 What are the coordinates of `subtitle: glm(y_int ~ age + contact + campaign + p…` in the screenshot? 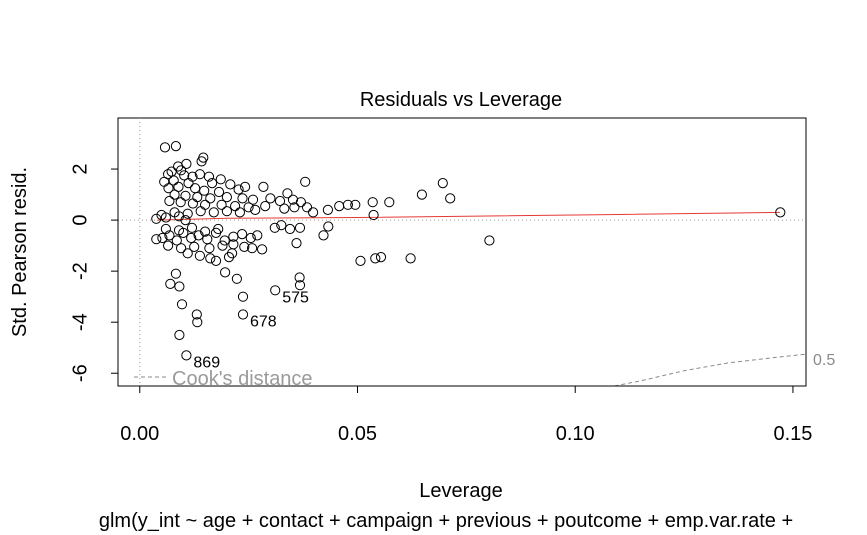 It's located at (446, 521).